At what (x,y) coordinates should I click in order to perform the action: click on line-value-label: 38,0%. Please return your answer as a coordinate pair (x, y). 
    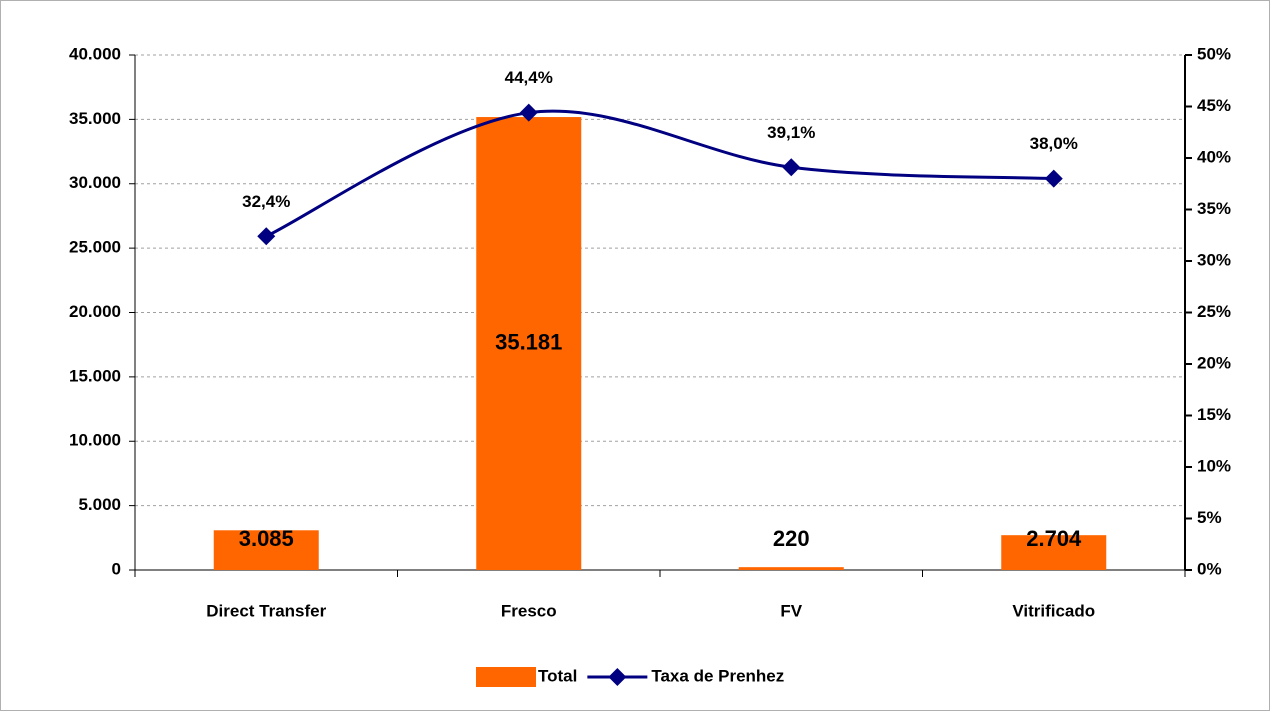
    Looking at the image, I should click on (1054, 143).